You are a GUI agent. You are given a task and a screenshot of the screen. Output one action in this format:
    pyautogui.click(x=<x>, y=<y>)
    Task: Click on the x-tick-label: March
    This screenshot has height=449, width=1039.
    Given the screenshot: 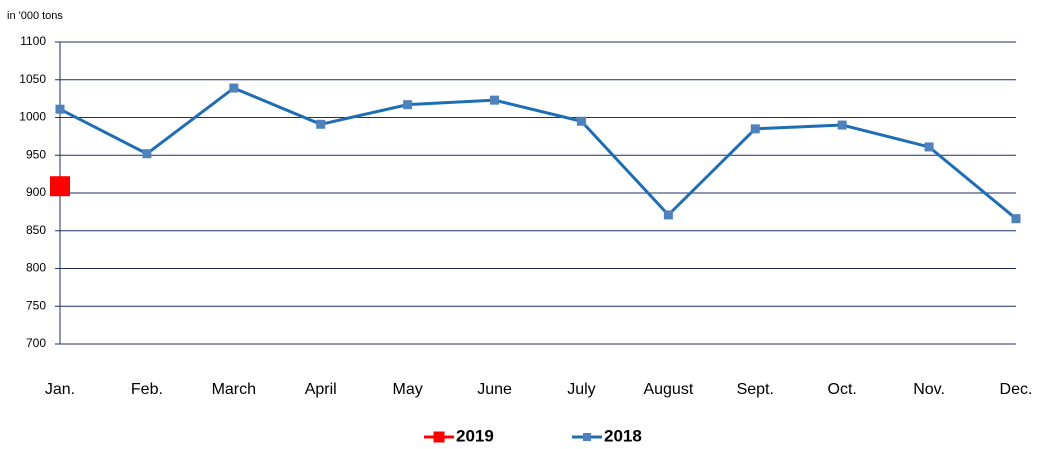 What is the action you would take?
    pyautogui.click(x=234, y=389)
    